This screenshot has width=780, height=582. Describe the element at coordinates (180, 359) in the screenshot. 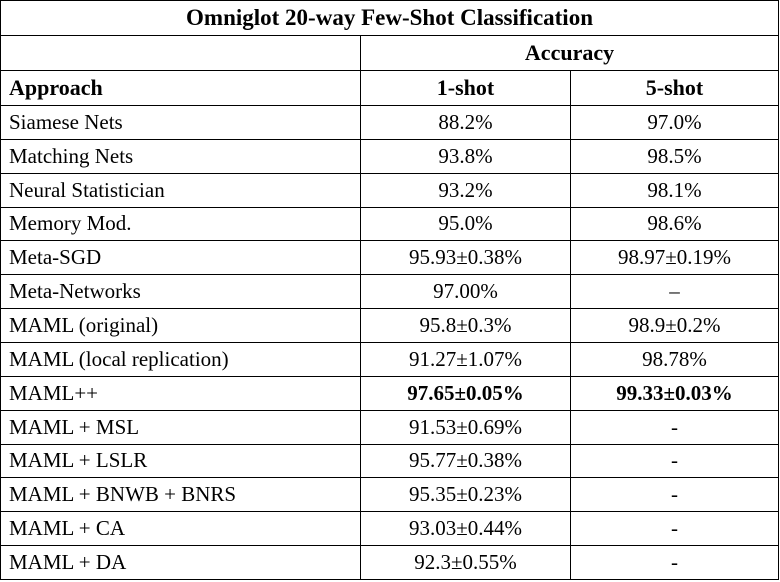

I see `approach-cell: MAML (local replication)` at that location.